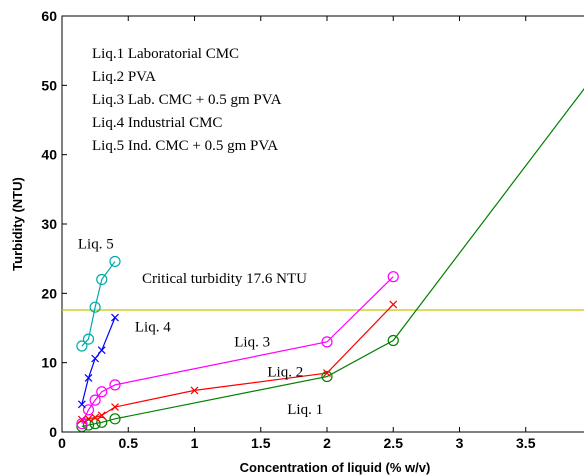 The width and height of the screenshot is (584, 476). Describe the element at coordinates (195, 443) in the screenshot. I see `x-tick-label: 1` at that location.